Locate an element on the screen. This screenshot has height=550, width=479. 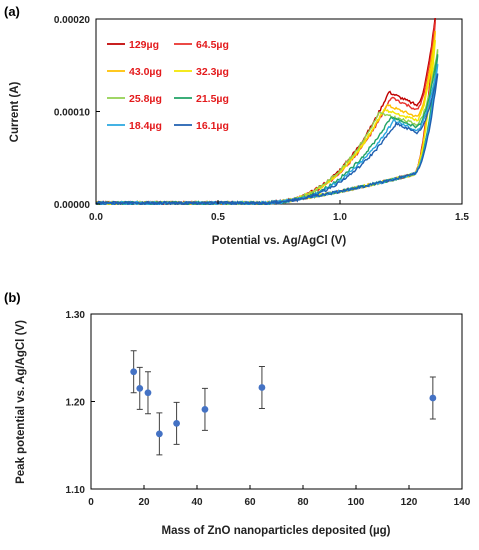
plot-a-y-axis-title: Current (A) is located at coordinates (15, 111).